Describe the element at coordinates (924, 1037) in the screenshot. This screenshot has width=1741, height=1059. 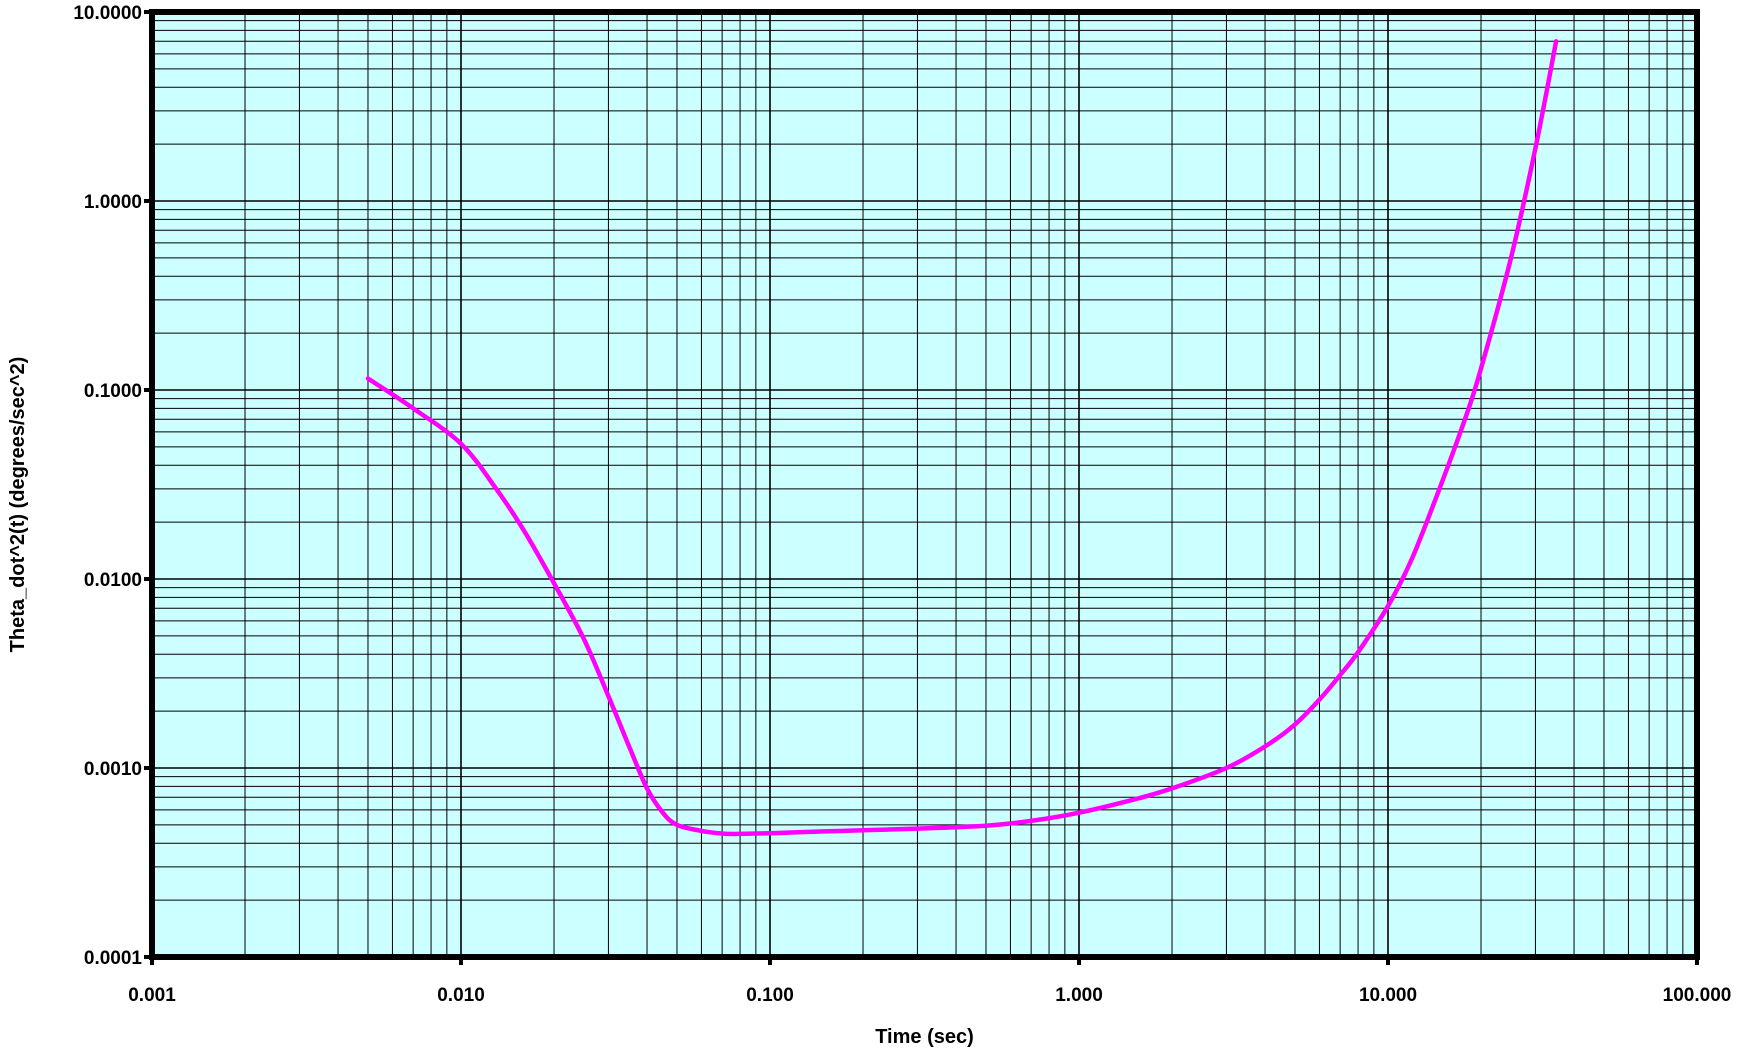
I see `x-axis-title: Time (sec)` at that location.